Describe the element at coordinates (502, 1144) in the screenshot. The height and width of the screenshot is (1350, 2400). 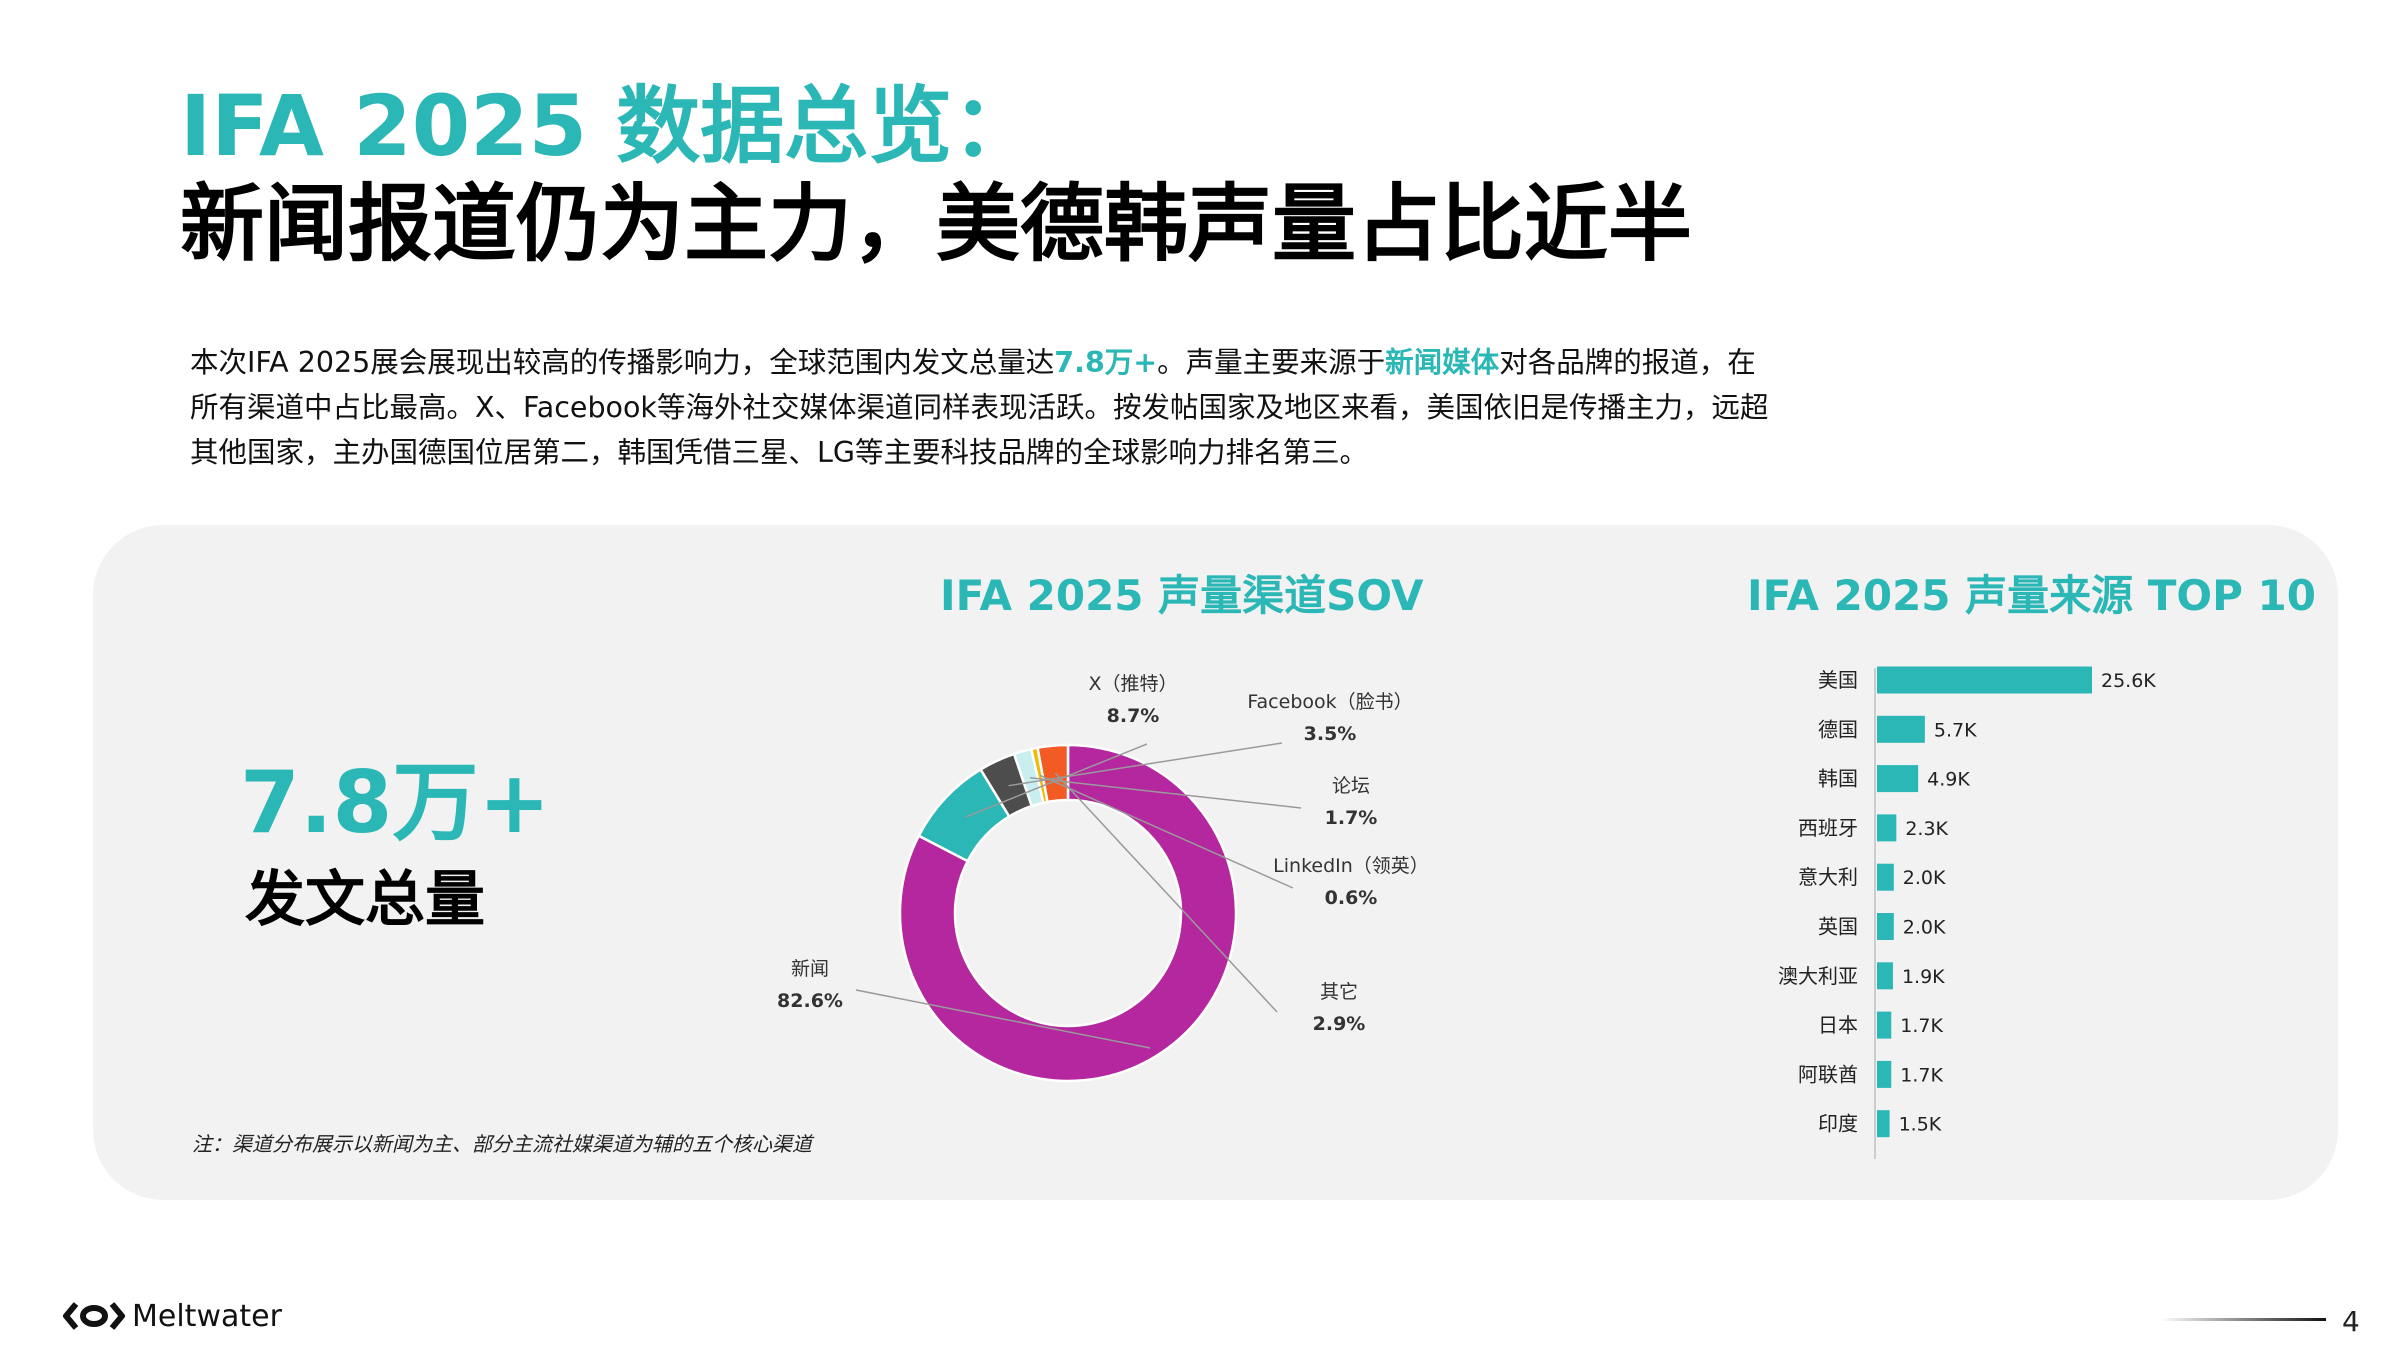
I see `footnote: 注：渠道分布展示以新闻为主、部分主流社媒渠道为辅的五个核心渠道` at that location.